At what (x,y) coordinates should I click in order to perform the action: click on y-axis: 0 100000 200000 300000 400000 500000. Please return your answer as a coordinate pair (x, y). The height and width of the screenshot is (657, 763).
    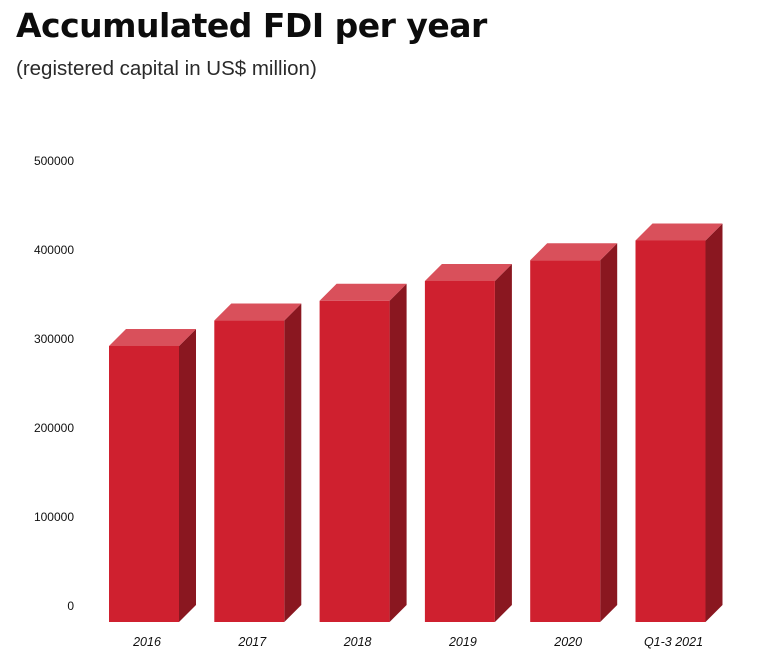
    Looking at the image, I should click on (54, 383).